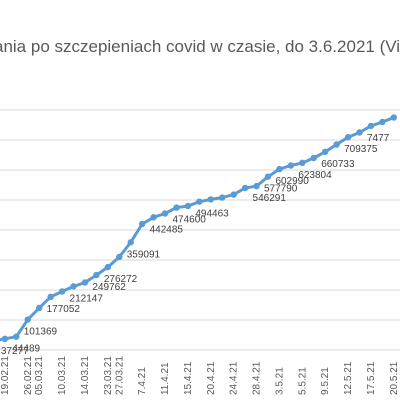 Image resolution: width=400 pixels, height=400 pixels. Describe the element at coordinates (144, 254) in the screenshot. I see `data-label: 359091` at that location.